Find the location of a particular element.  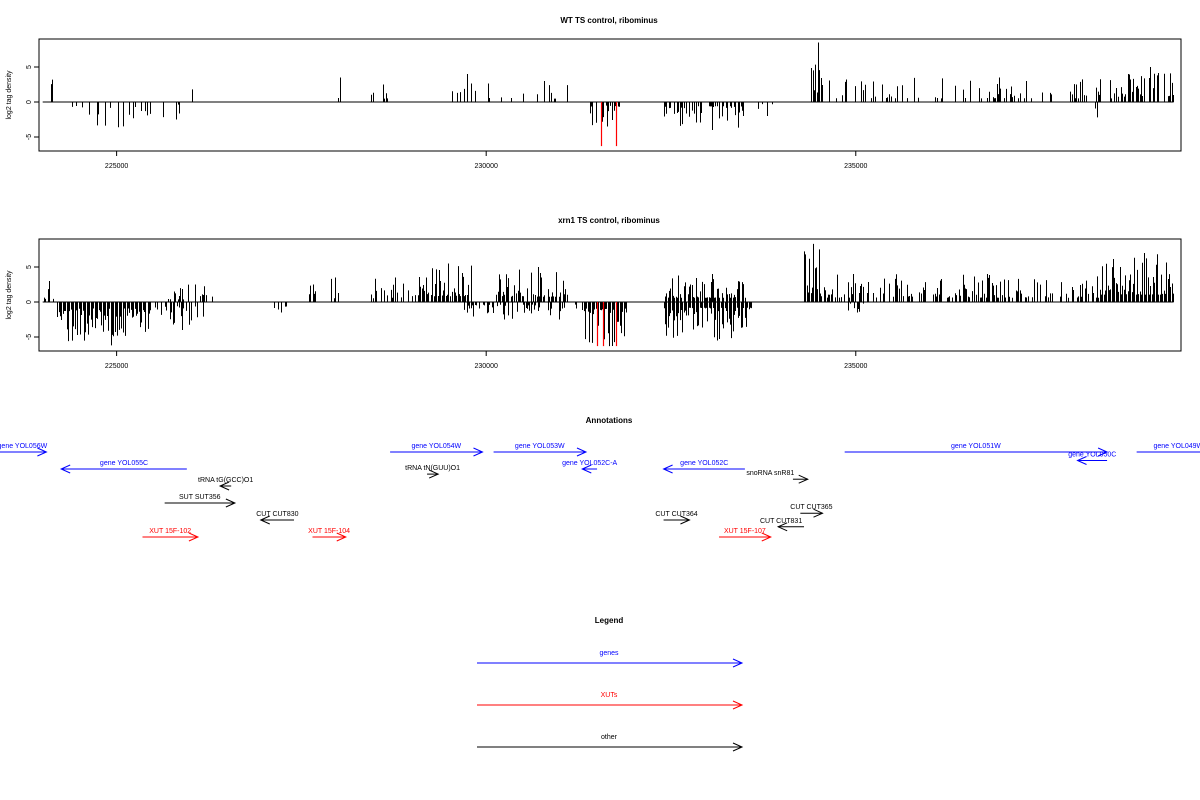

xrn1-x-tick-label: 230000 is located at coordinates (486, 366).